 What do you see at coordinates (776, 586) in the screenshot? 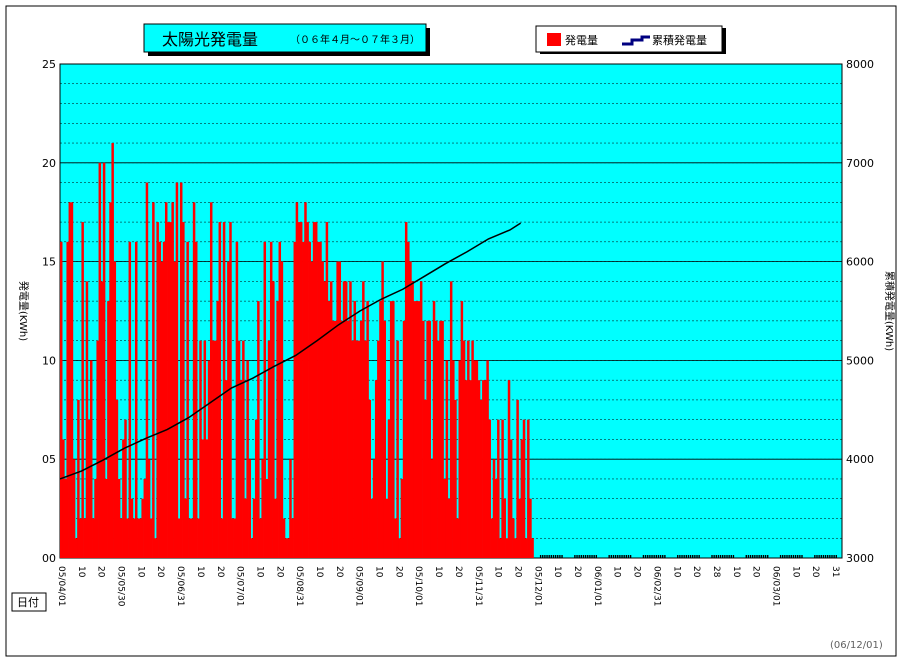
I see `x-tick-label: 06/03/01` at bounding box center [776, 586].